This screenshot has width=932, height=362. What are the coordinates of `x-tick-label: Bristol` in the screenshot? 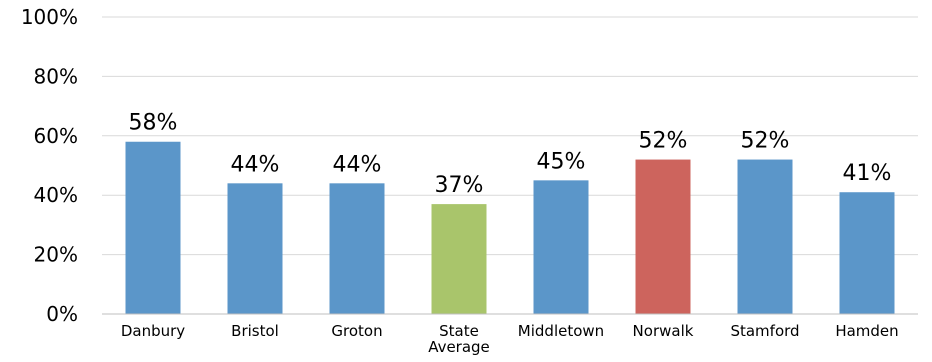 It's located at (255, 331).